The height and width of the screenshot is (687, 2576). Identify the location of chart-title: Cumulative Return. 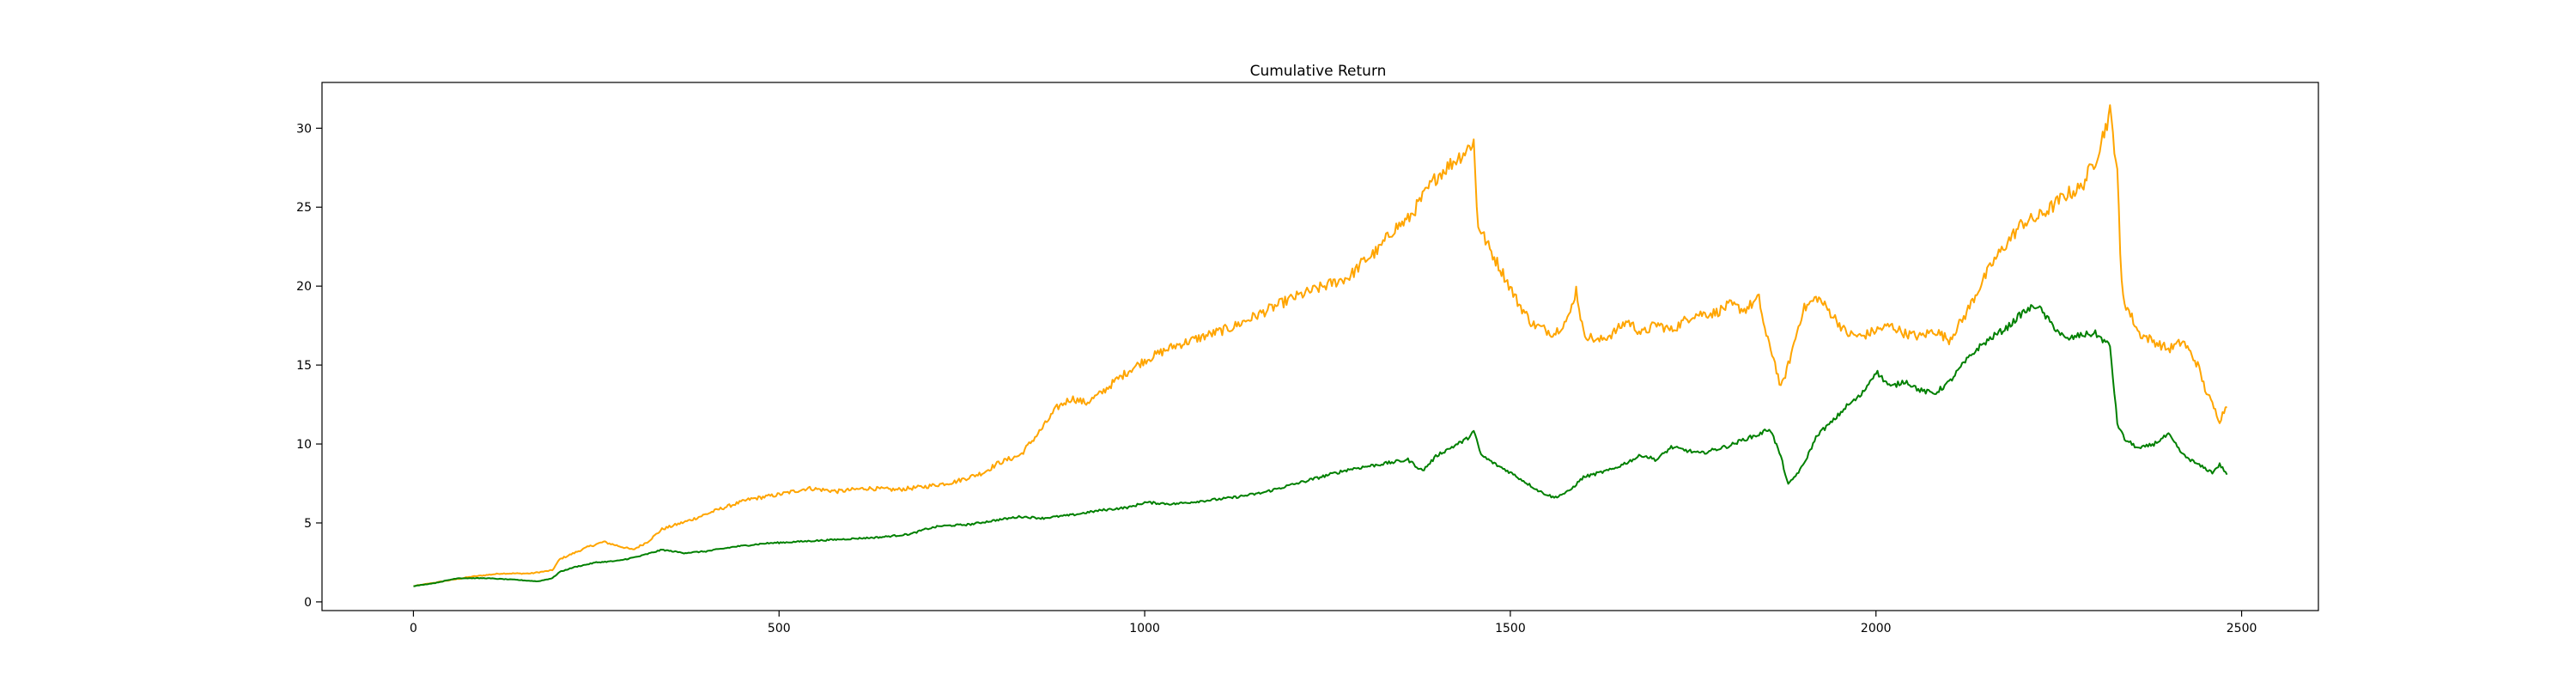
(1319, 71).